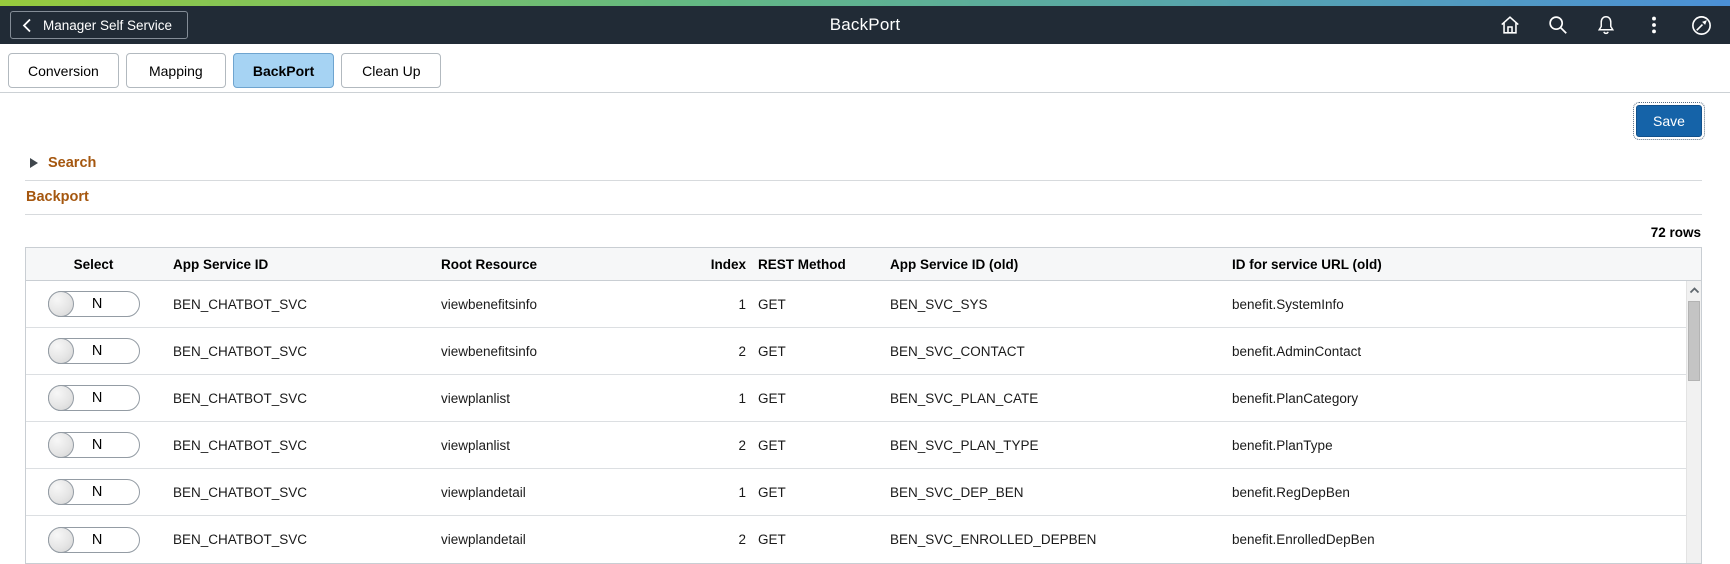 The height and width of the screenshot is (564, 1730). I want to click on page-title: BackPort, so click(865, 24).